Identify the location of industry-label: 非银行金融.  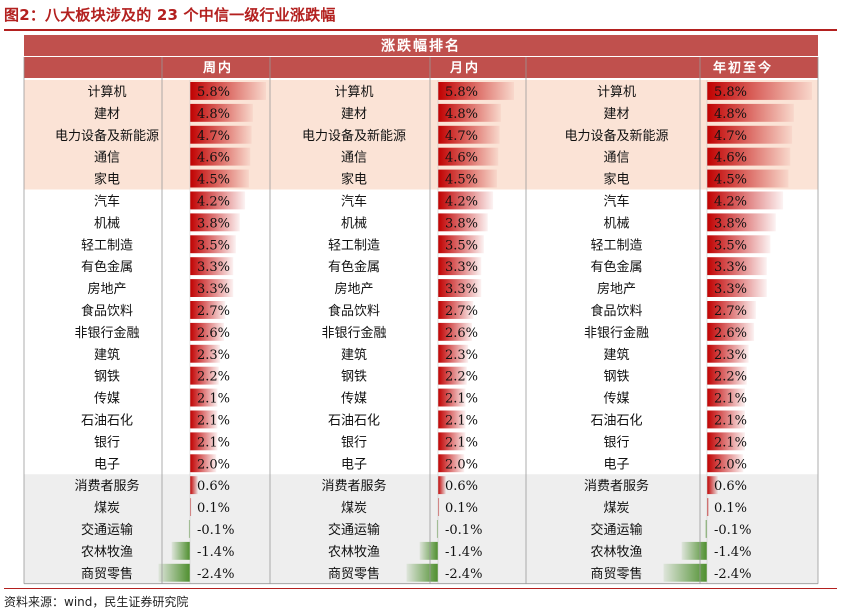
(106, 333).